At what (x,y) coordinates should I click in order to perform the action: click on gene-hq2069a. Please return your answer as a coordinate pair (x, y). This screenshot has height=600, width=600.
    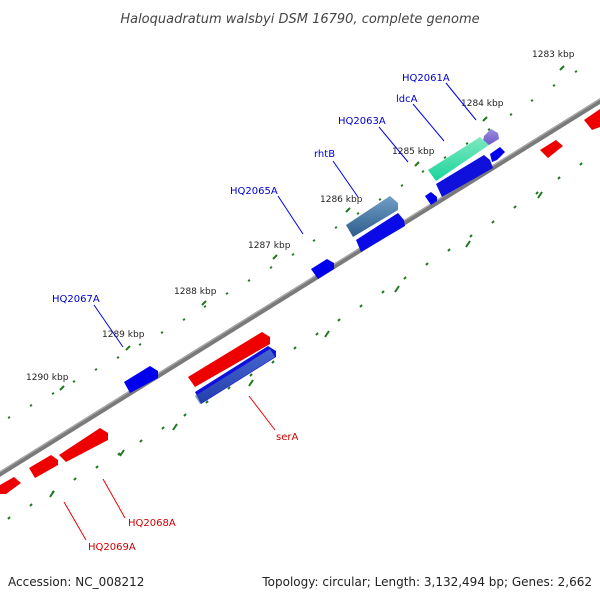
    Looking at the image, I should click on (43, 466).